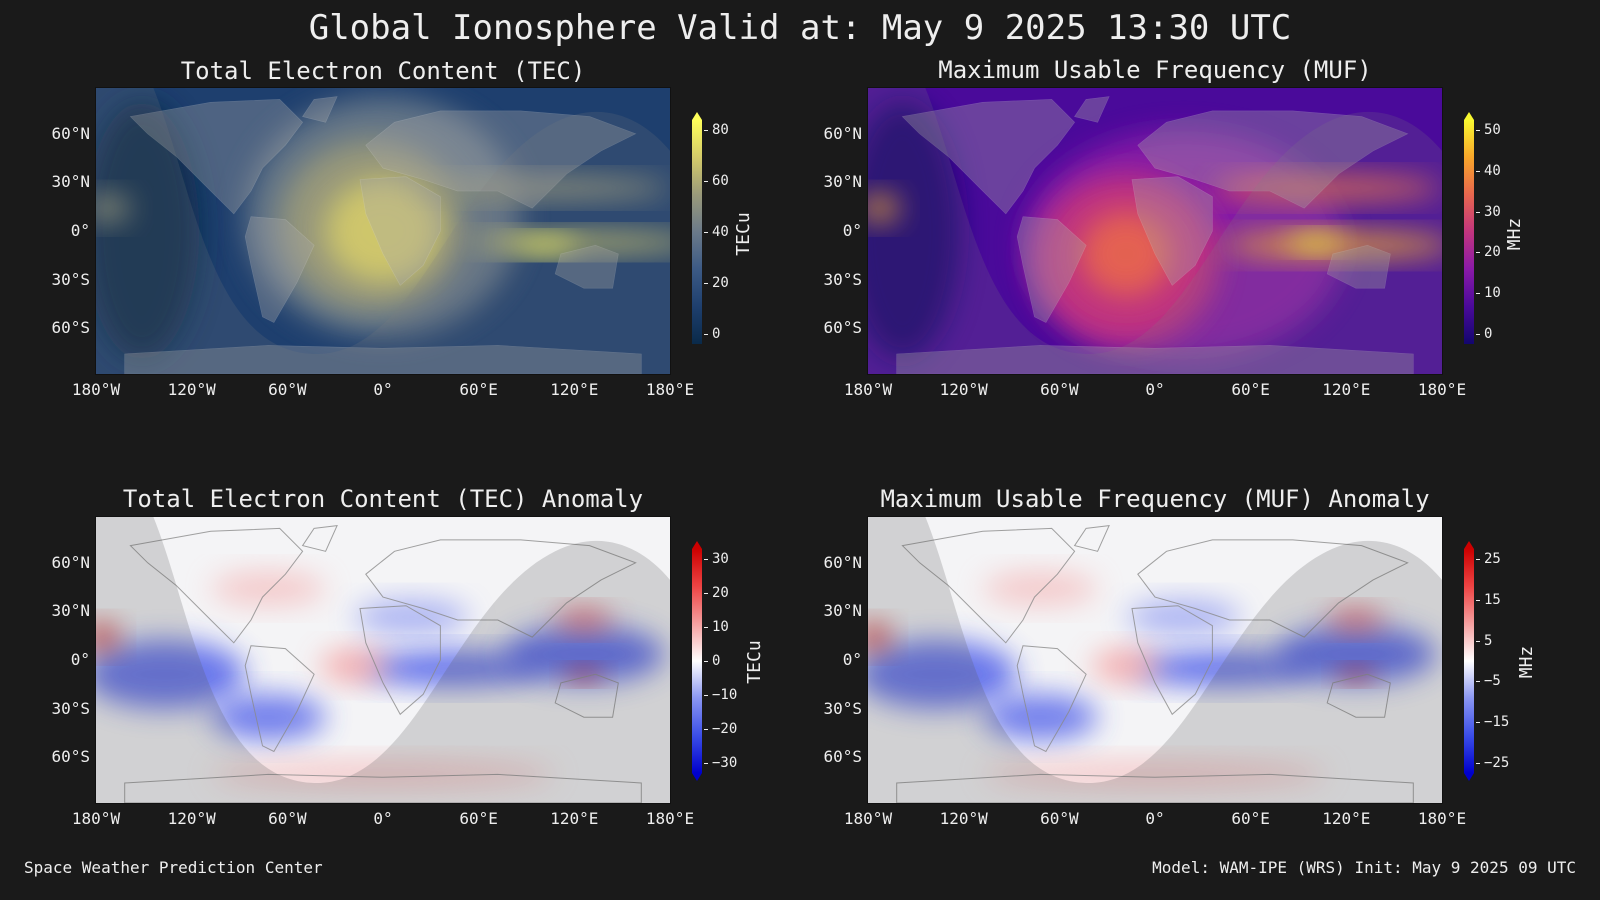 This screenshot has width=1600, height=900. I want to click on footer-agency: Space Weather Prediction Center, so click(173, 867).